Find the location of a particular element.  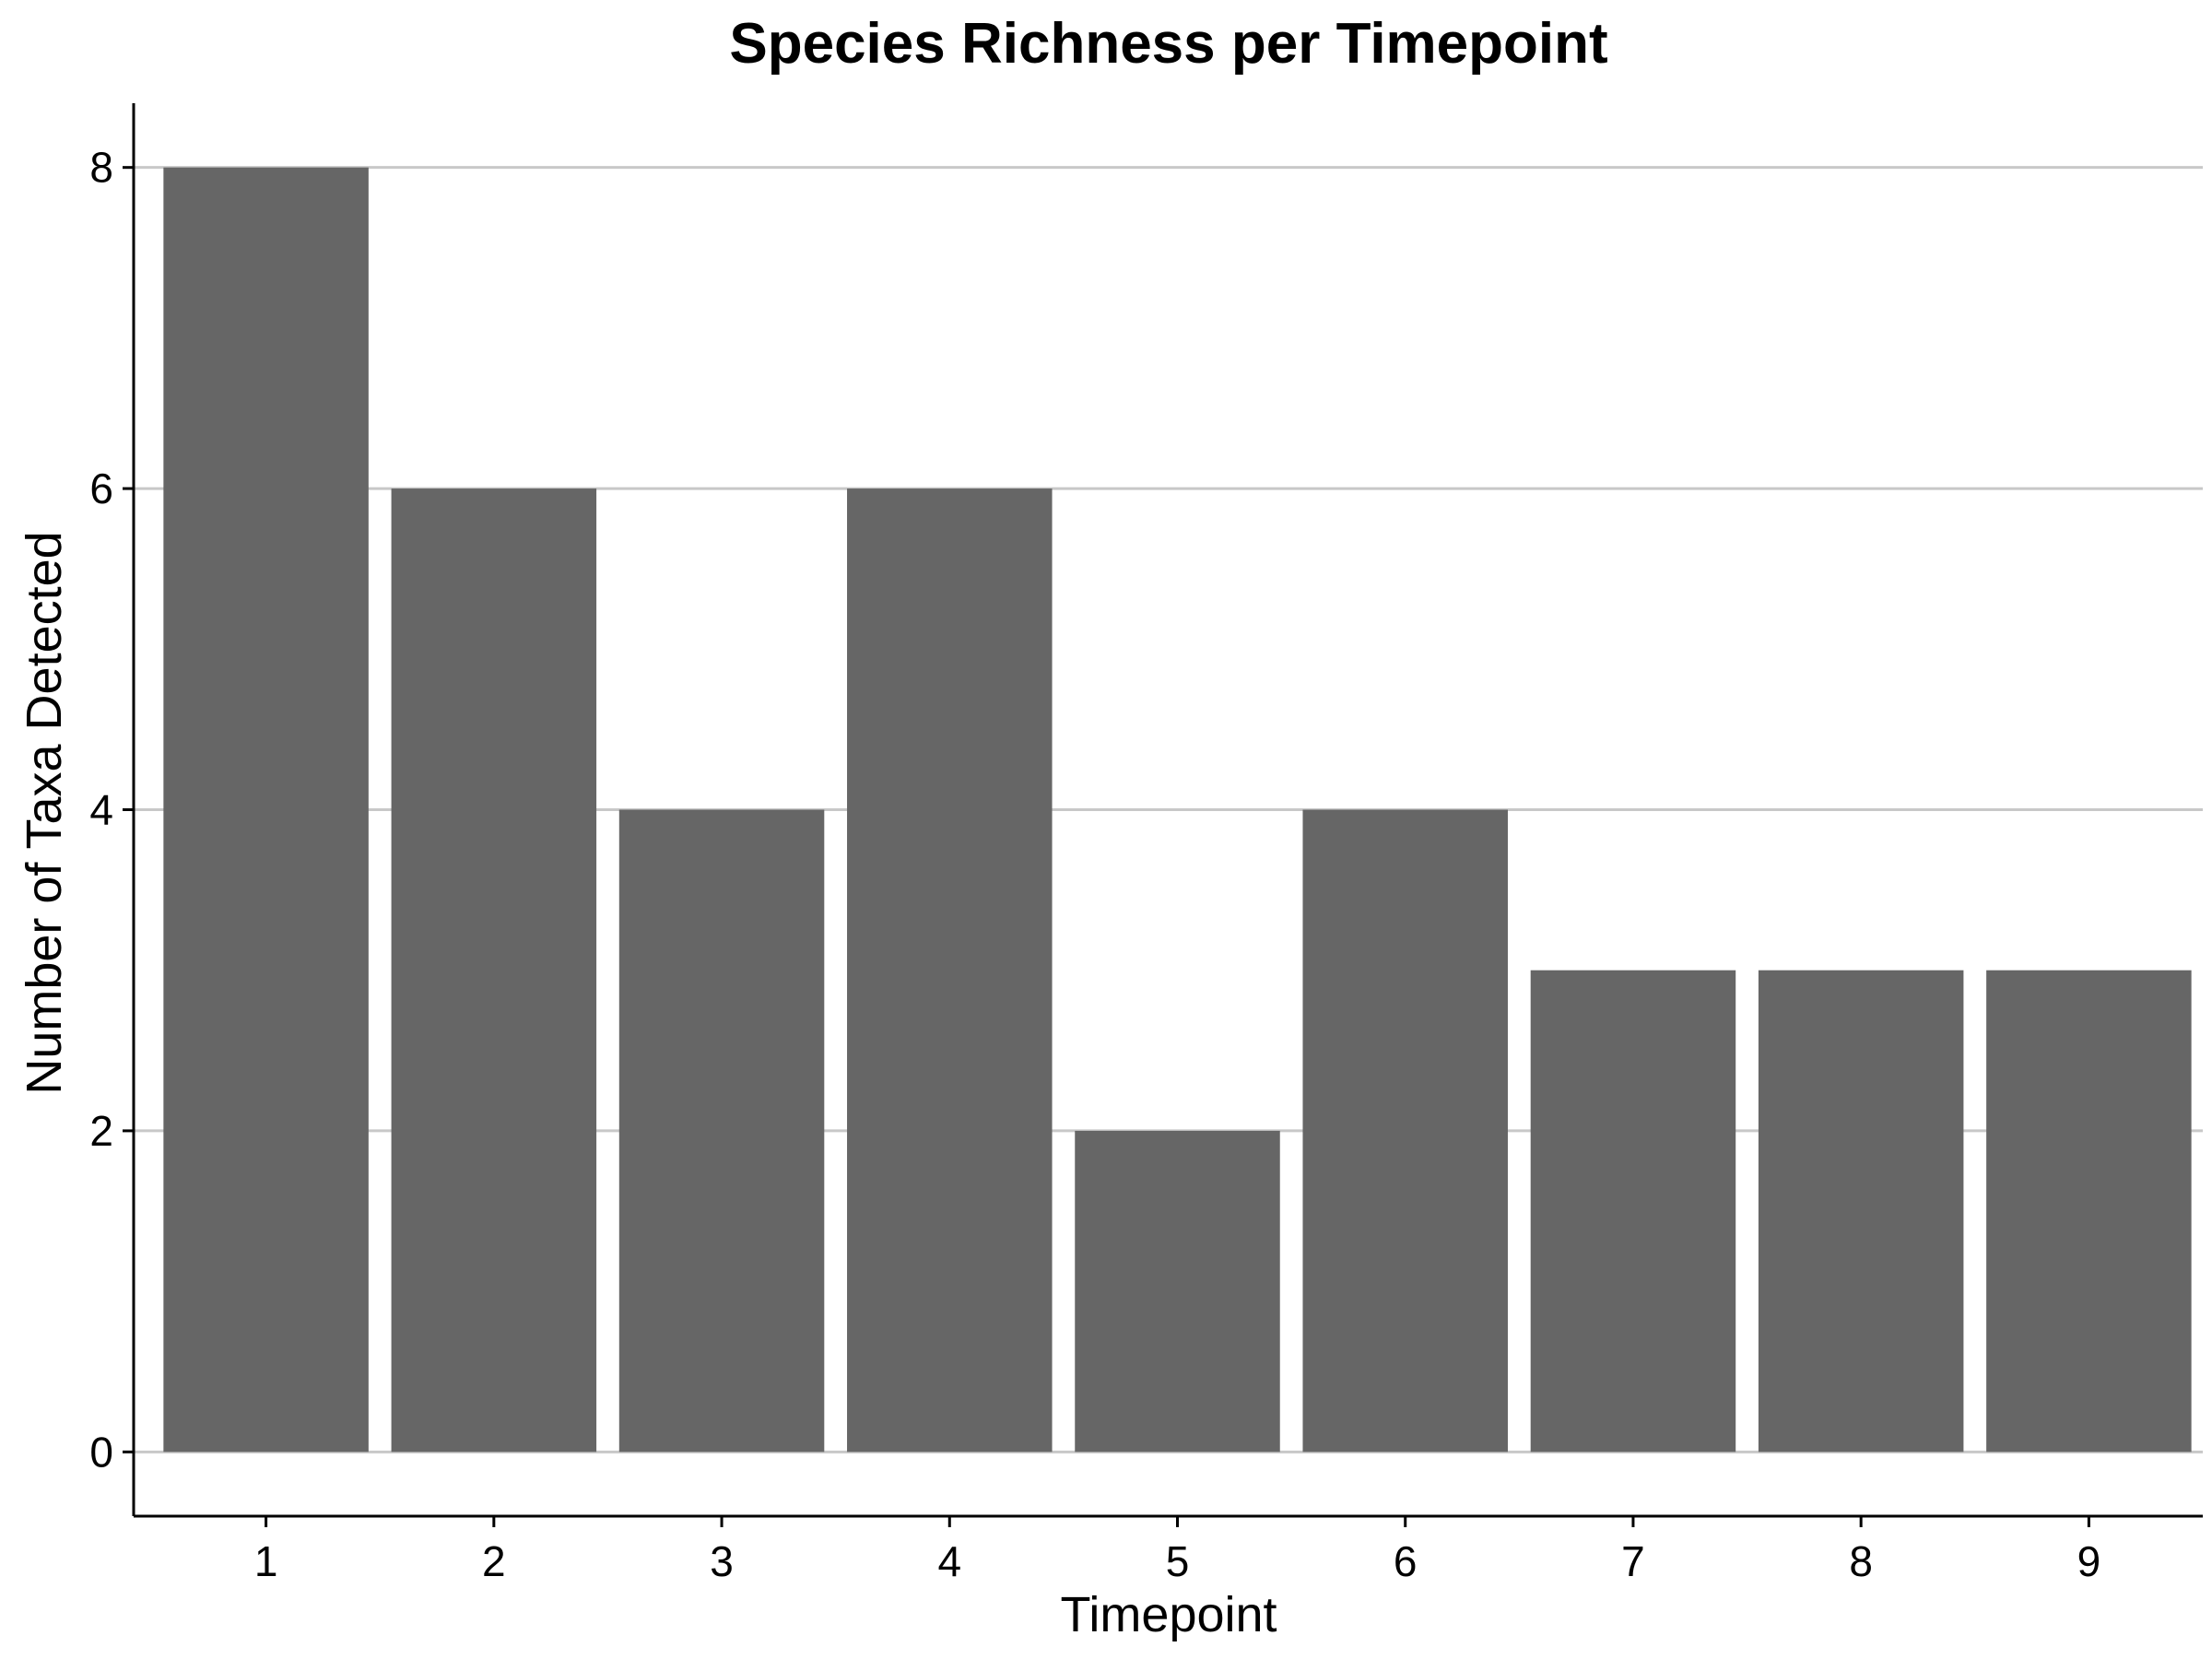

x-tick-label: 1 is located at coordinates (266, 1561).